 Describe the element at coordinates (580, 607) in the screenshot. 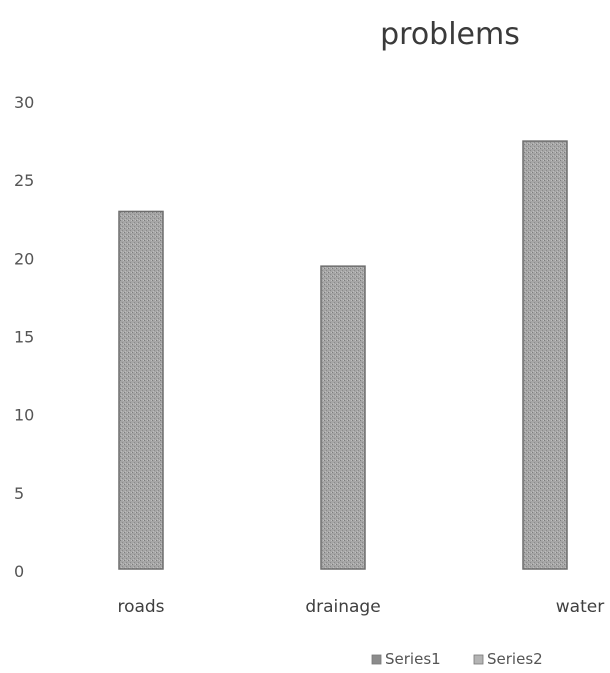

I see `category-label-water: water` at that location.